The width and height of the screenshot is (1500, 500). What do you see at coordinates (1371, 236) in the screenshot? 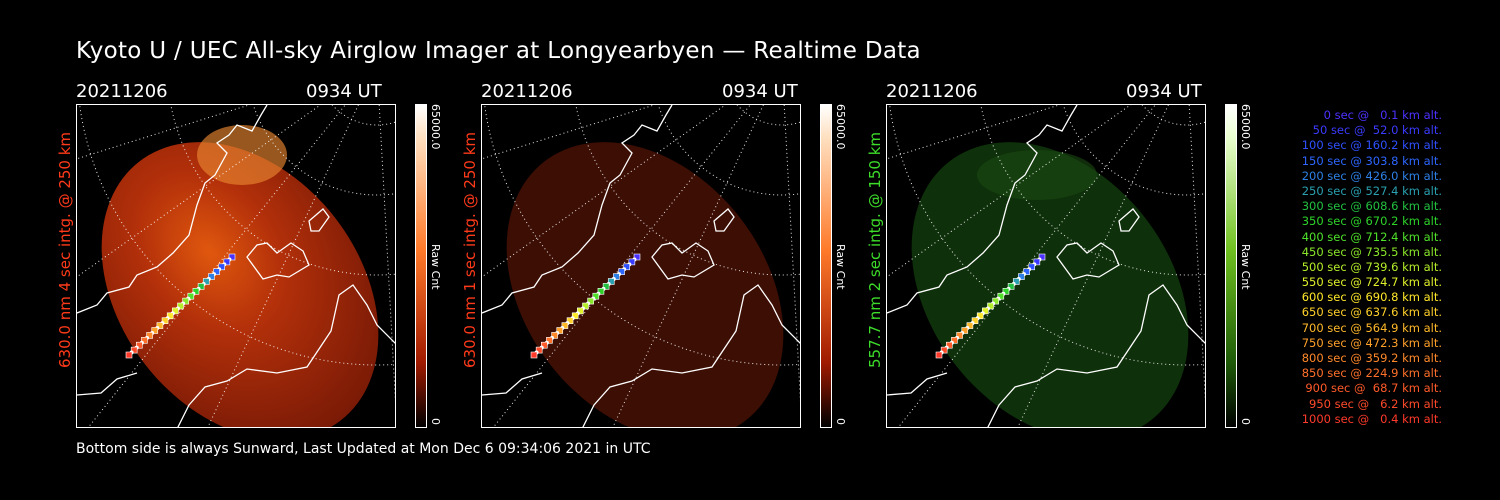
I see `legend-item: 400 sec @ 712.4 km alt.` at bounding box center [1371, 236].